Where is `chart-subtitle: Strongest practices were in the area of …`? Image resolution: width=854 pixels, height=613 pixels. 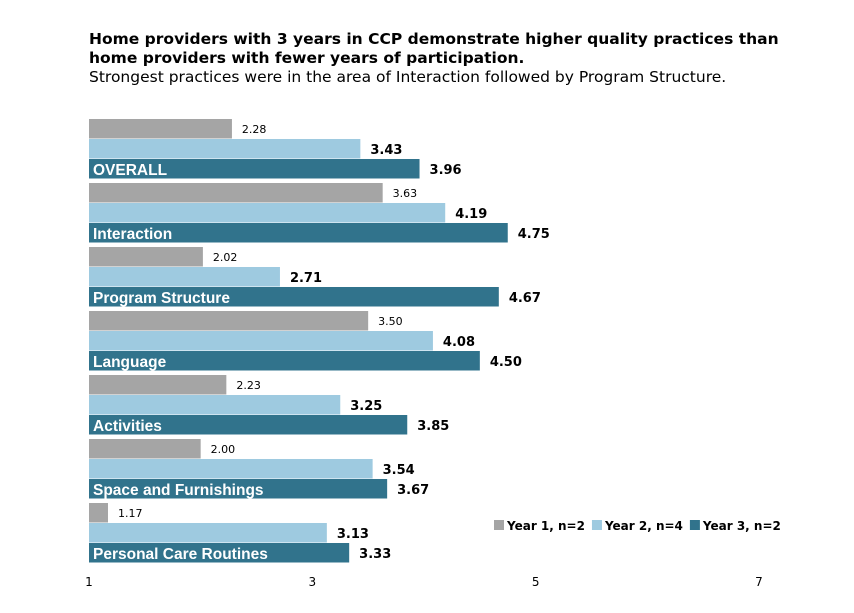 chart-subtitle: Strongest practices were in the area of … is located at coordinates (408, 77).